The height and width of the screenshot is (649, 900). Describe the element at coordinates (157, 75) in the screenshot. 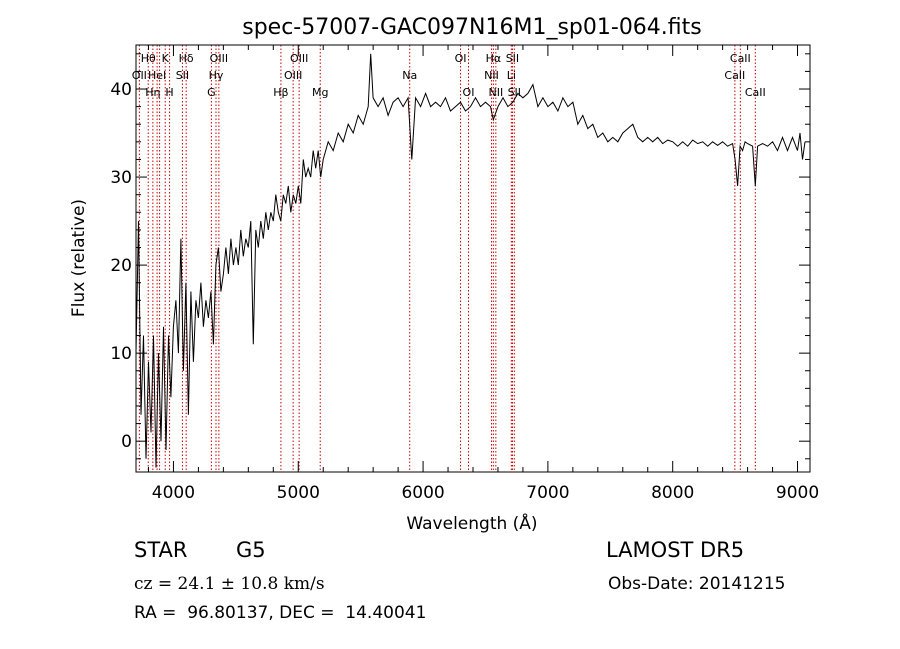

I see `line-label-3: HeI` at that location.